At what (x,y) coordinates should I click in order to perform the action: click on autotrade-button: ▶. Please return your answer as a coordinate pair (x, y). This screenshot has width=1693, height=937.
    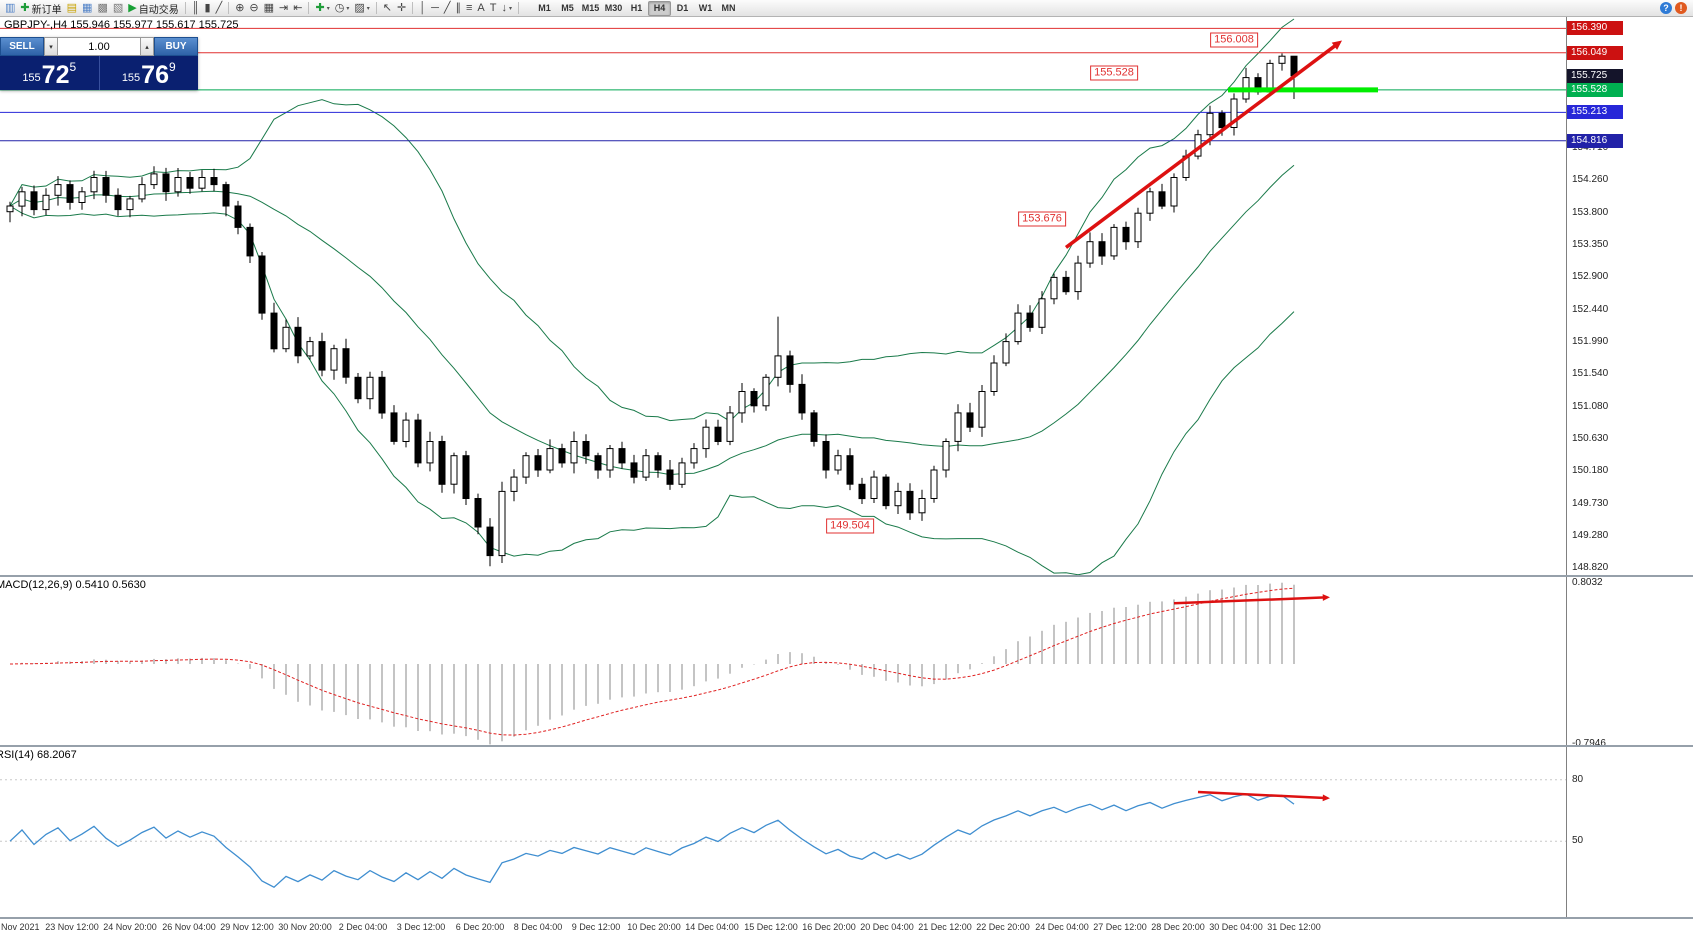
    Looking at the image, I should click on (132, 7).